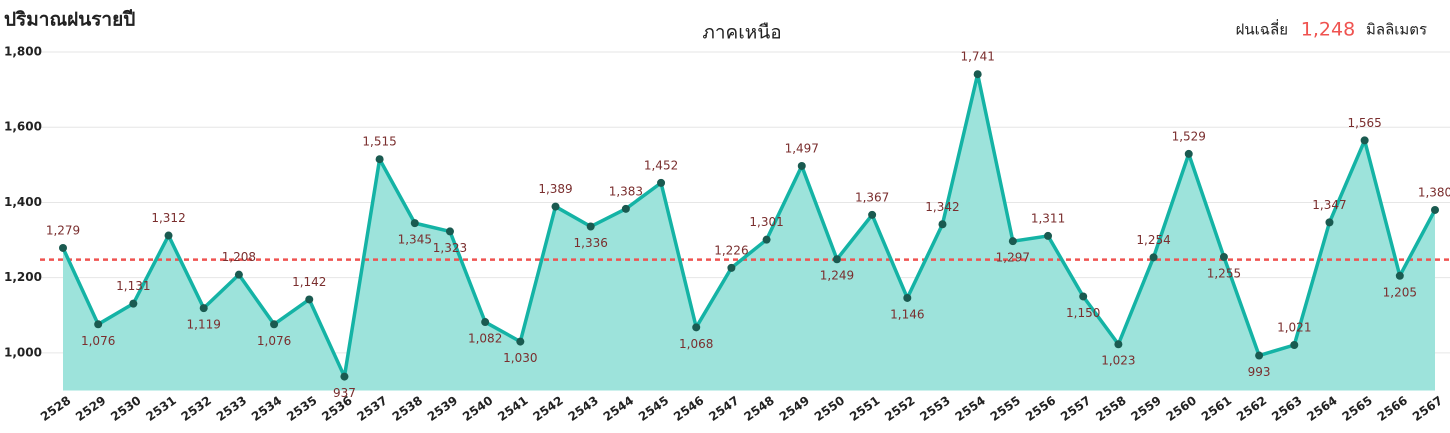  I want to click on x-tick-label: 2563, so click(1286, 408).